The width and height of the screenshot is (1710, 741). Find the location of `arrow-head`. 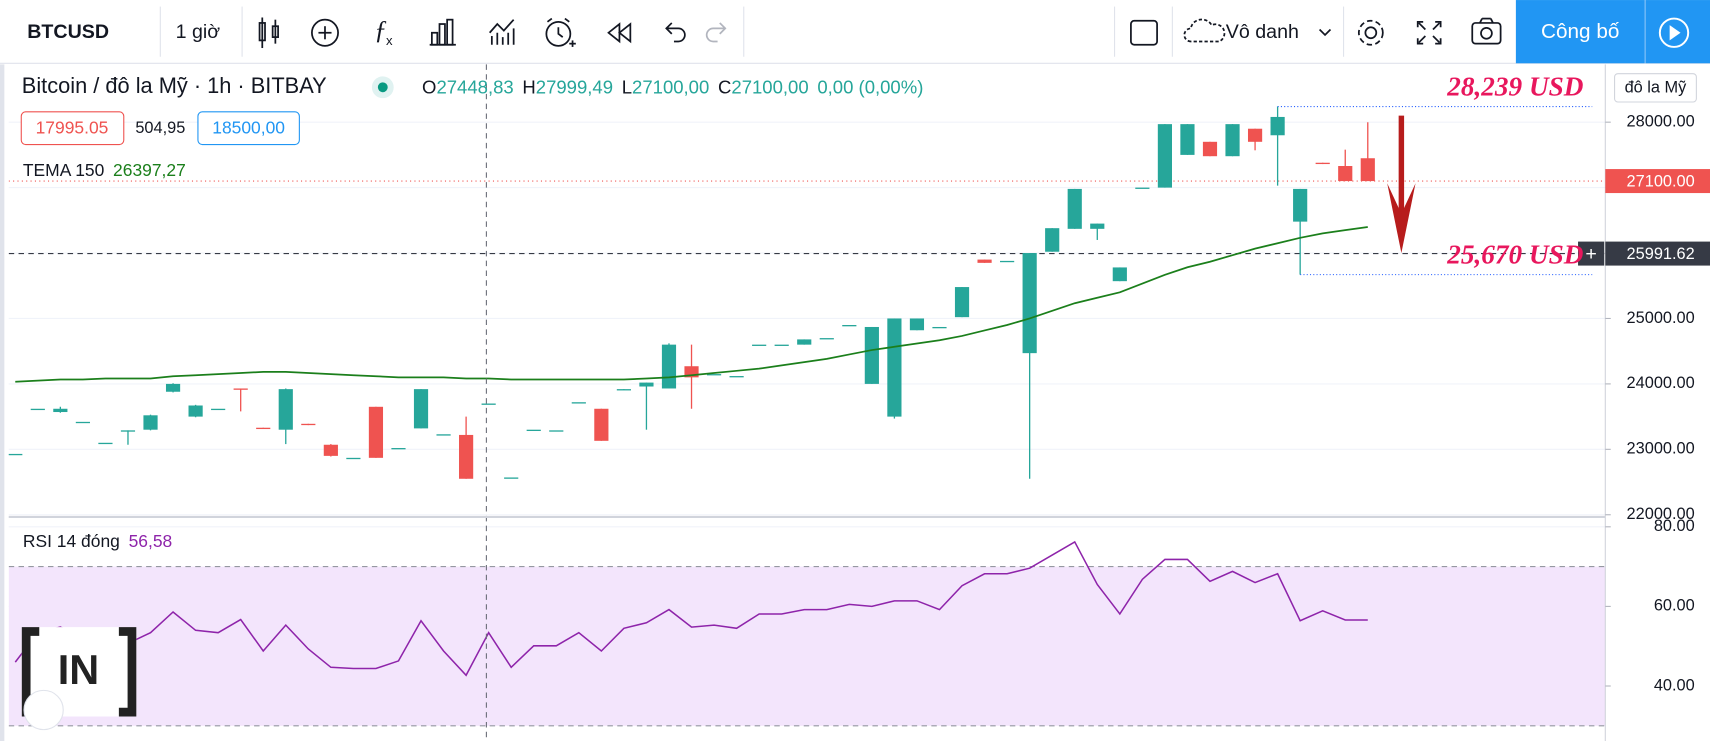

arrow-head is located at coordinates (1401, 218).